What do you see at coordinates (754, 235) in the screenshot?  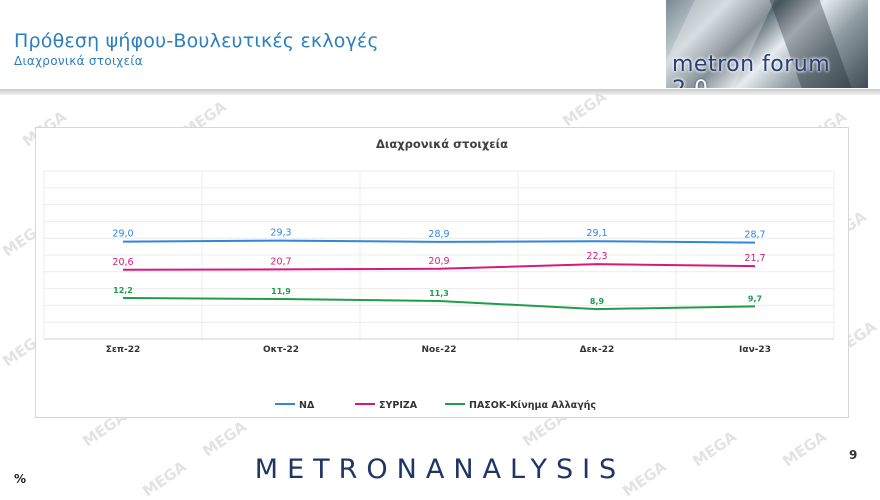 I see `data-label: 28,7` at bounding box center [754, 235].